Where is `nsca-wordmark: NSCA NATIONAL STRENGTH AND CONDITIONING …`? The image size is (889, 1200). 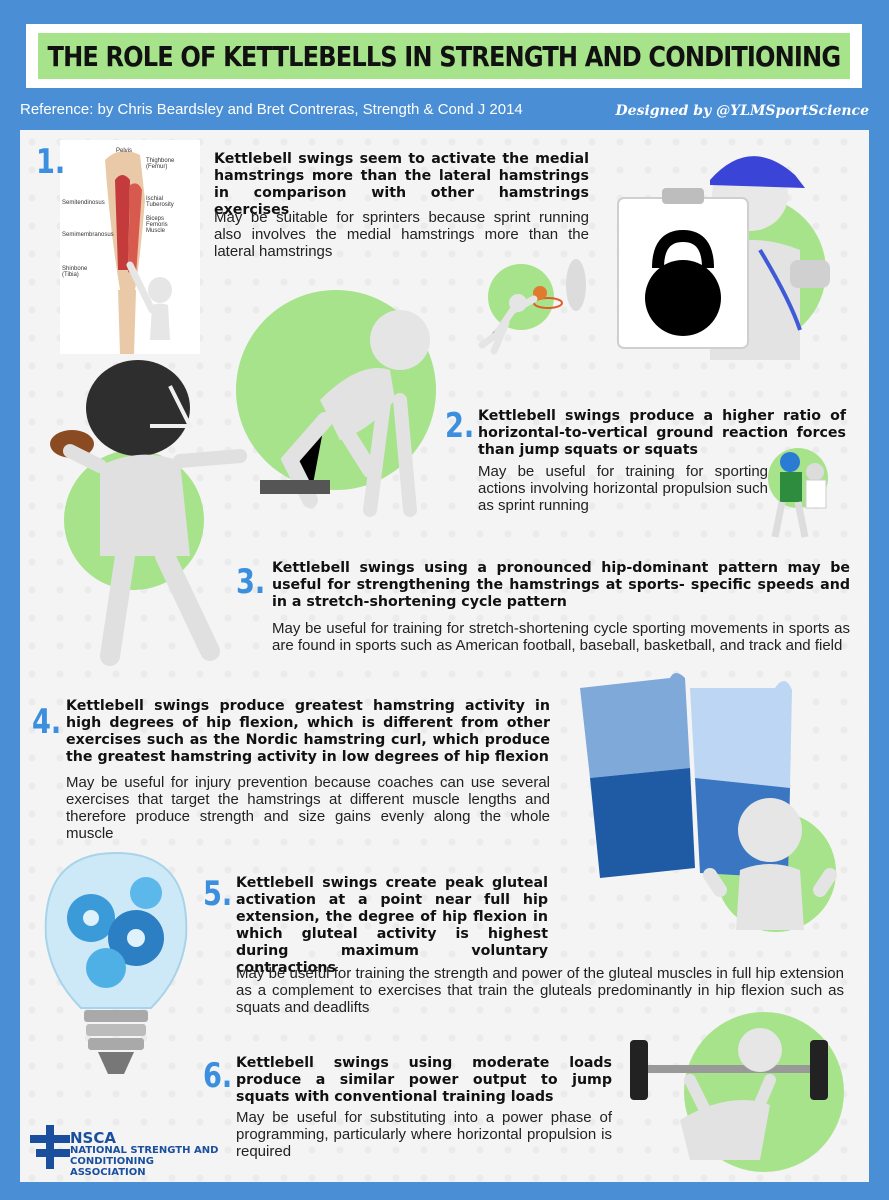
nsca-wordmark: NSCA NATIONAL STRENGTH AND CONDITIONING … is located at coordinates (145, 1154).